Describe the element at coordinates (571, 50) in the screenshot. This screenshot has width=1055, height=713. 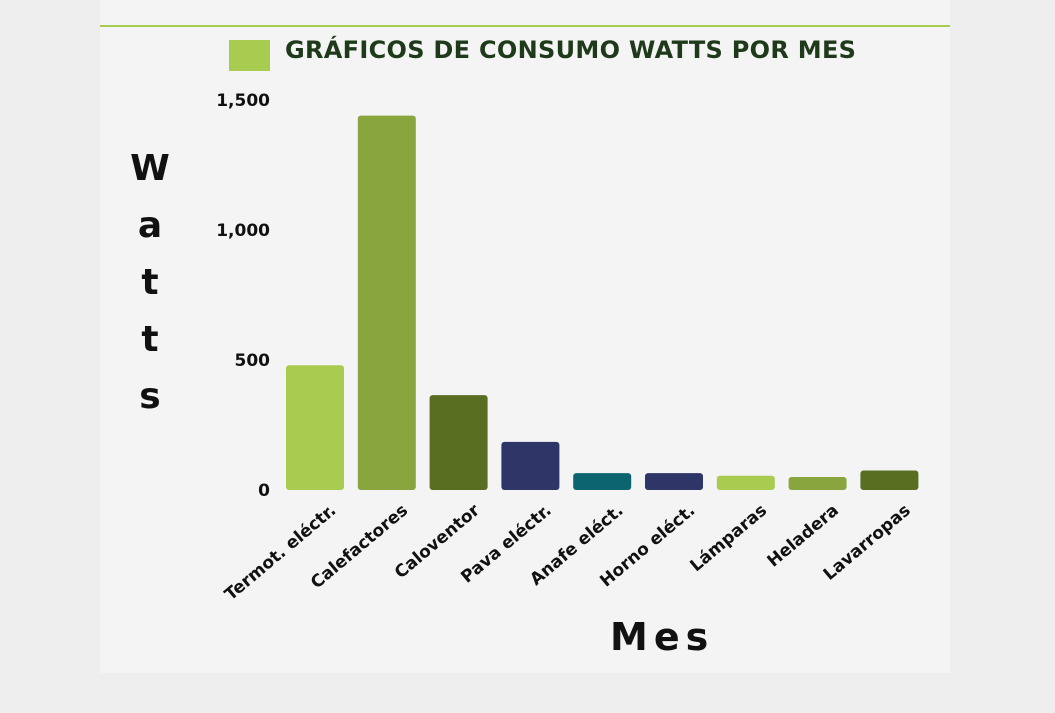
I see `chart-title: GRÁFICOS DE CONSUMO WATTS POR MES` at that location.